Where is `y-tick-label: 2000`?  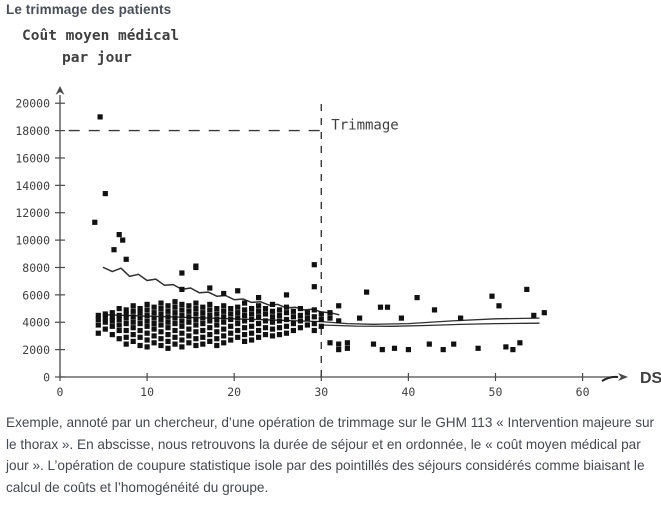
y-tick-label: 2000 is located at coordinates (36, 350).